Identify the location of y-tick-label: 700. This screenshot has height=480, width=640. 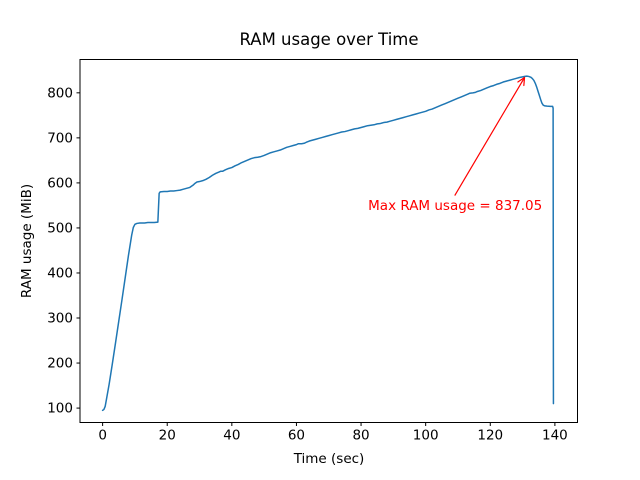
(60, 138).